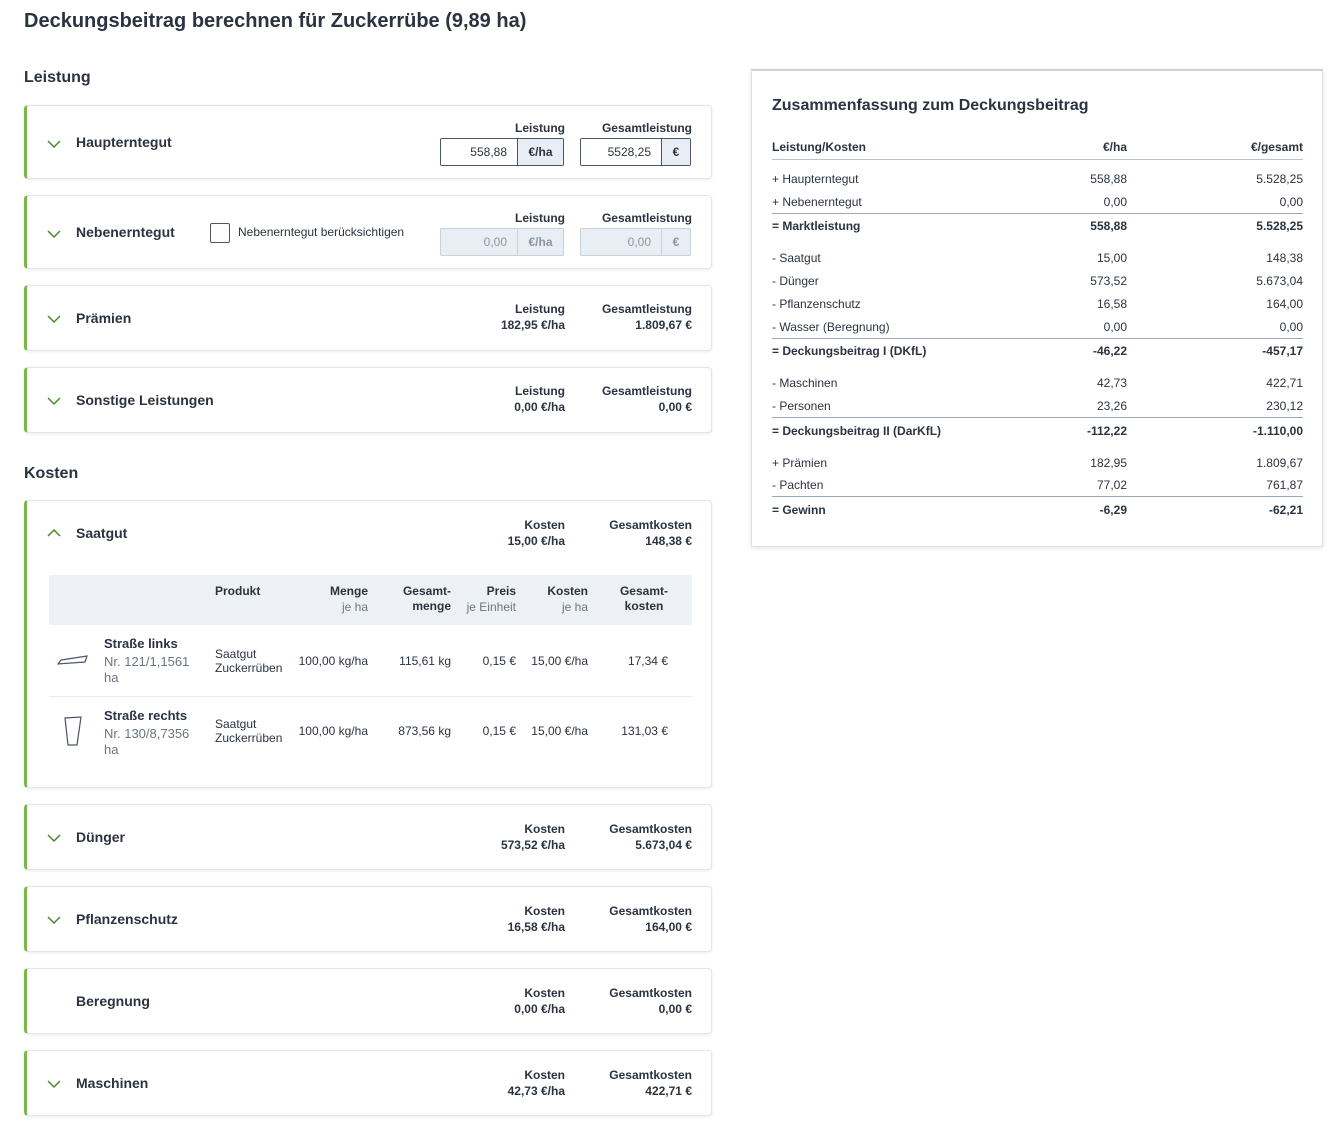 The image size is (1333, 1125). Describe the element at coordinates (831, 327) in the screenshot. I see `summary-row-label: - Wasser (Beregnung)` at that location.